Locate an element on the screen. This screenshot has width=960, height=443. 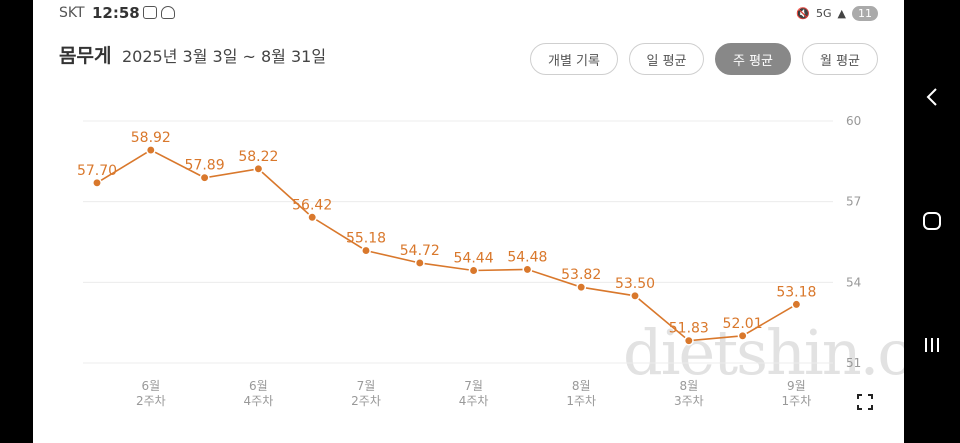
recents-icon is located at coordinates (932, 345).